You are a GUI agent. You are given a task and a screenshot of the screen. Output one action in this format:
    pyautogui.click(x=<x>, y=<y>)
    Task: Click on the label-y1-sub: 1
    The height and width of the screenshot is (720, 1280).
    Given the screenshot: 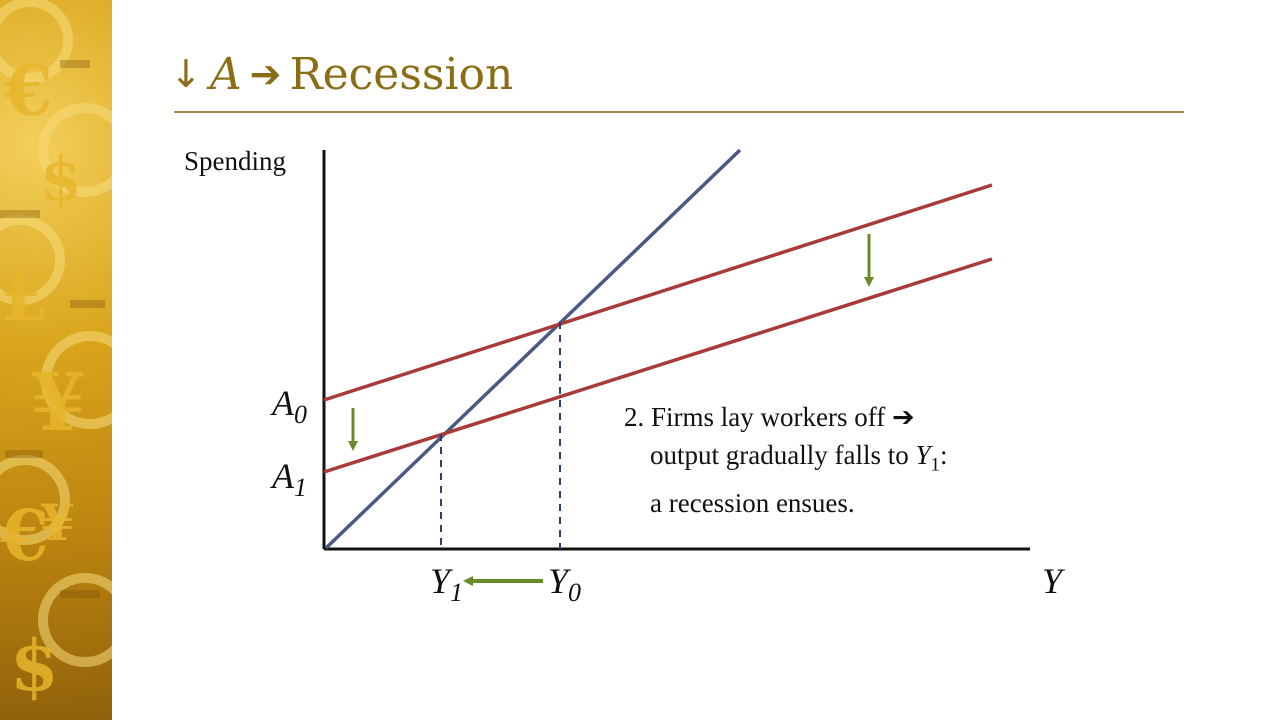 What is the action you would take?
    pyautogui.click(x=457, y=592)
    